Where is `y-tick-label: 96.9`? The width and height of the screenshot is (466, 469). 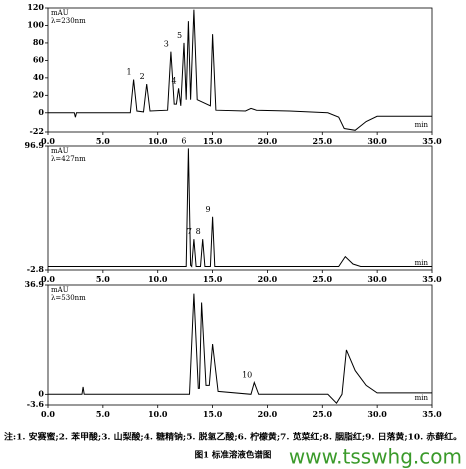 y-tick-label: 96.9 is located at coordinates (35, 145).